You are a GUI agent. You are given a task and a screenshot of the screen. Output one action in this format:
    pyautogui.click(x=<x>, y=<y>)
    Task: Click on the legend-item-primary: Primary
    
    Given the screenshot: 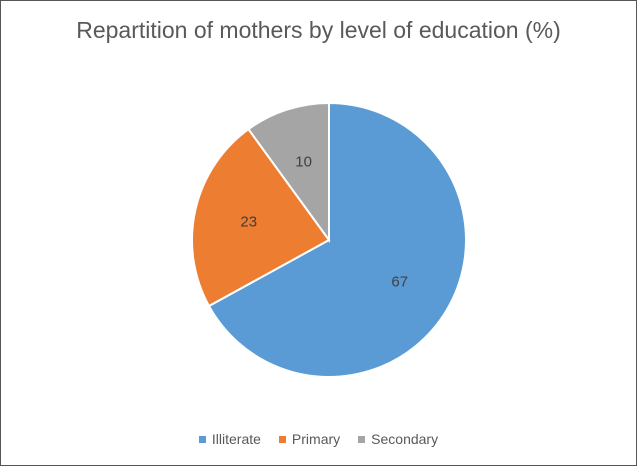 What is the action you would take?
    pyautogui.click(x=309, y=439)
    